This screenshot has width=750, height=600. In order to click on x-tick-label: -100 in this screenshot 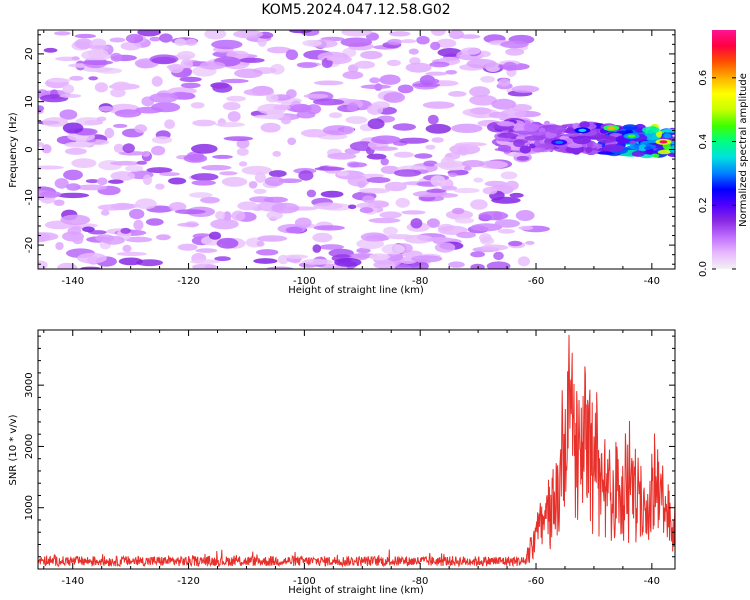, I will do `click(304, 281)`.